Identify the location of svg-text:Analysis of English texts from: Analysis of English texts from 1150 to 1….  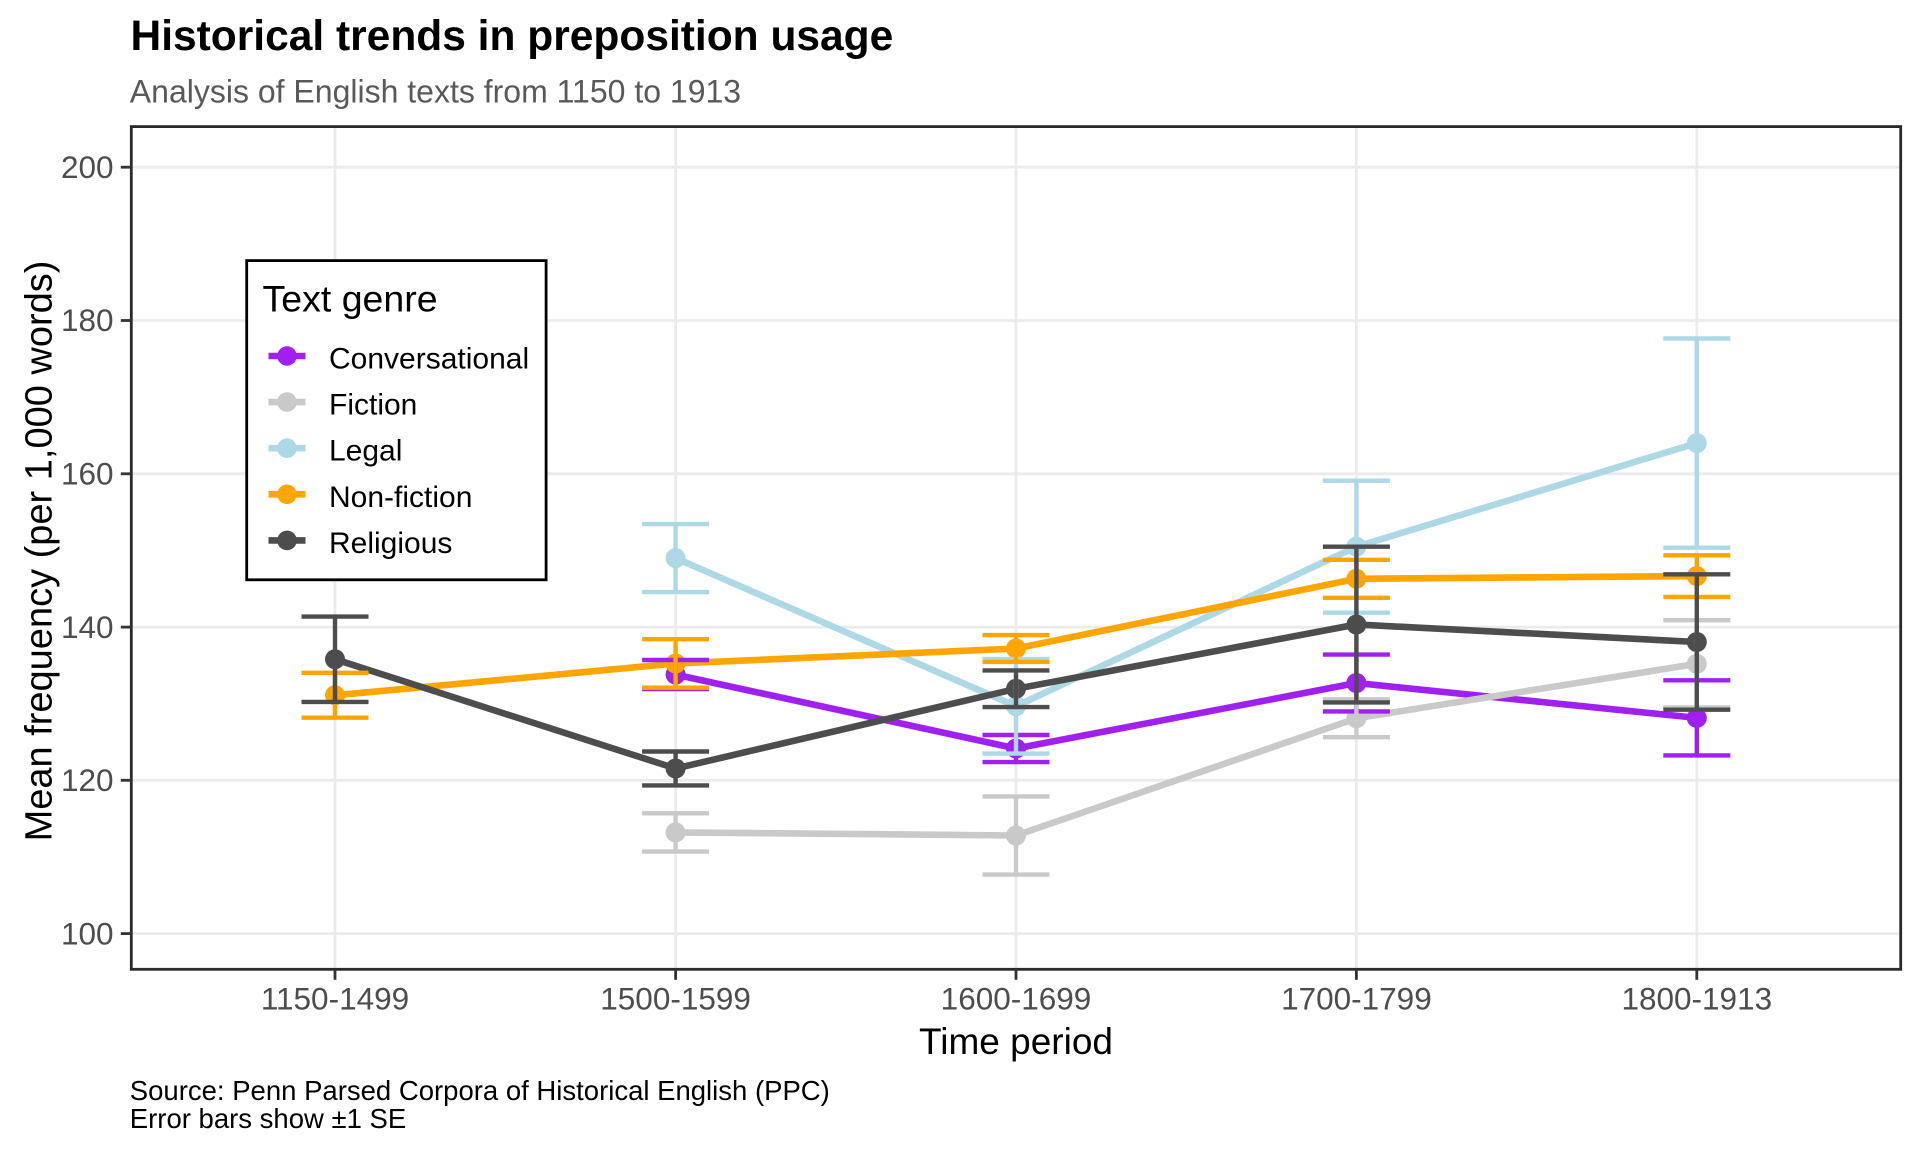
(435, 91).